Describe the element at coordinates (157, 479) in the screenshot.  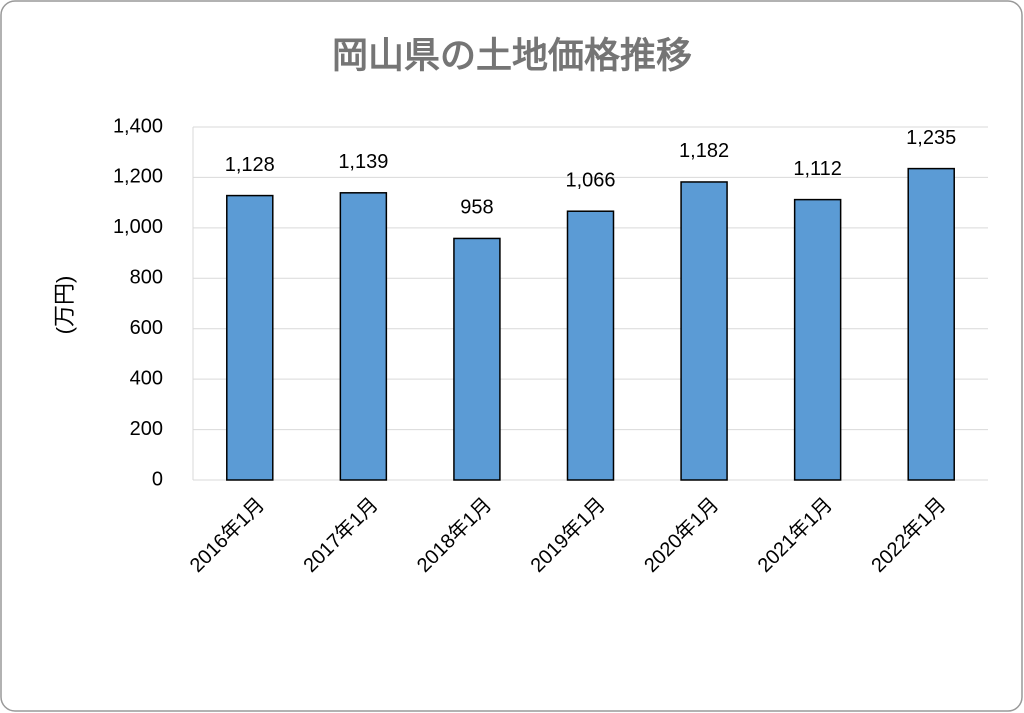
I see `y-tick-label: 0` at that location.